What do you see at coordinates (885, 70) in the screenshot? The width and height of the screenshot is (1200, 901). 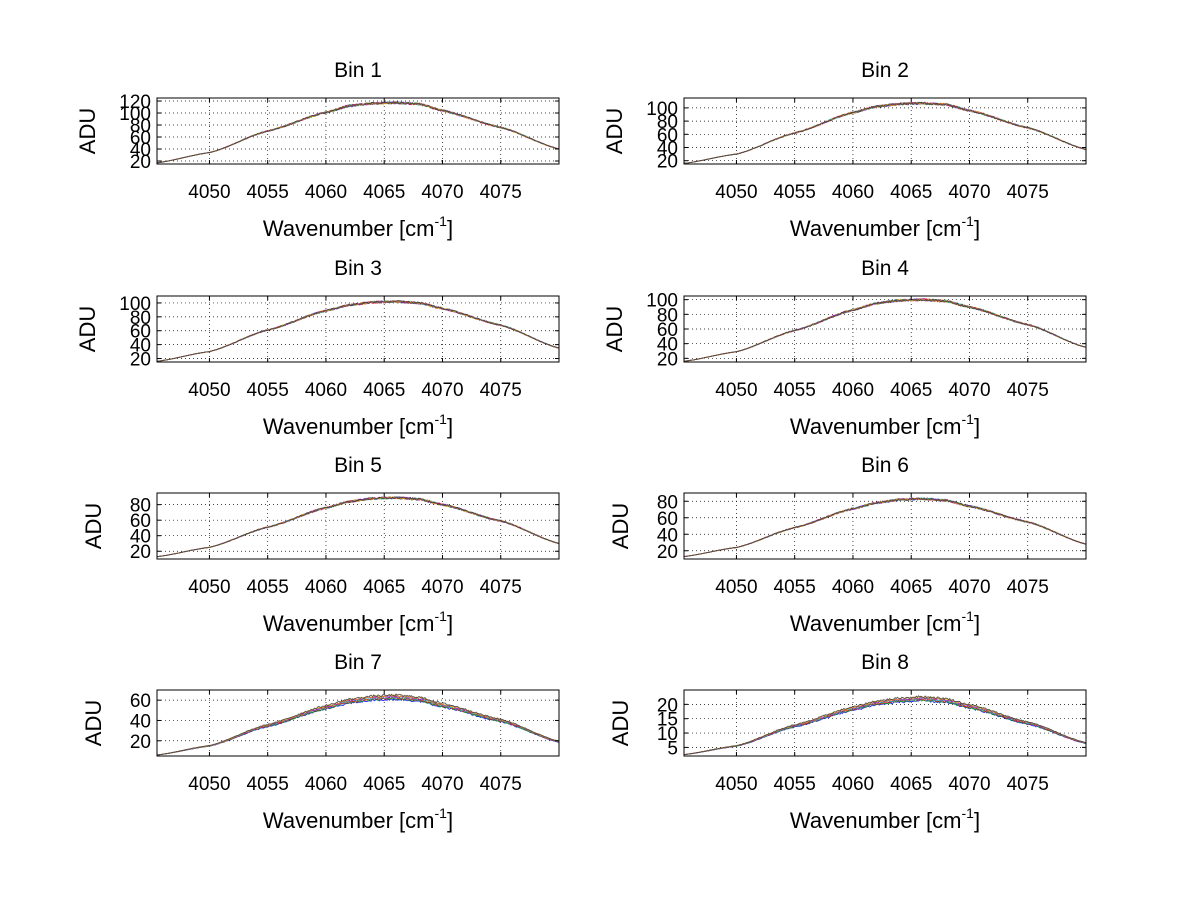 I see `panel-title: Bin 2` at bounding box center [885, 70].